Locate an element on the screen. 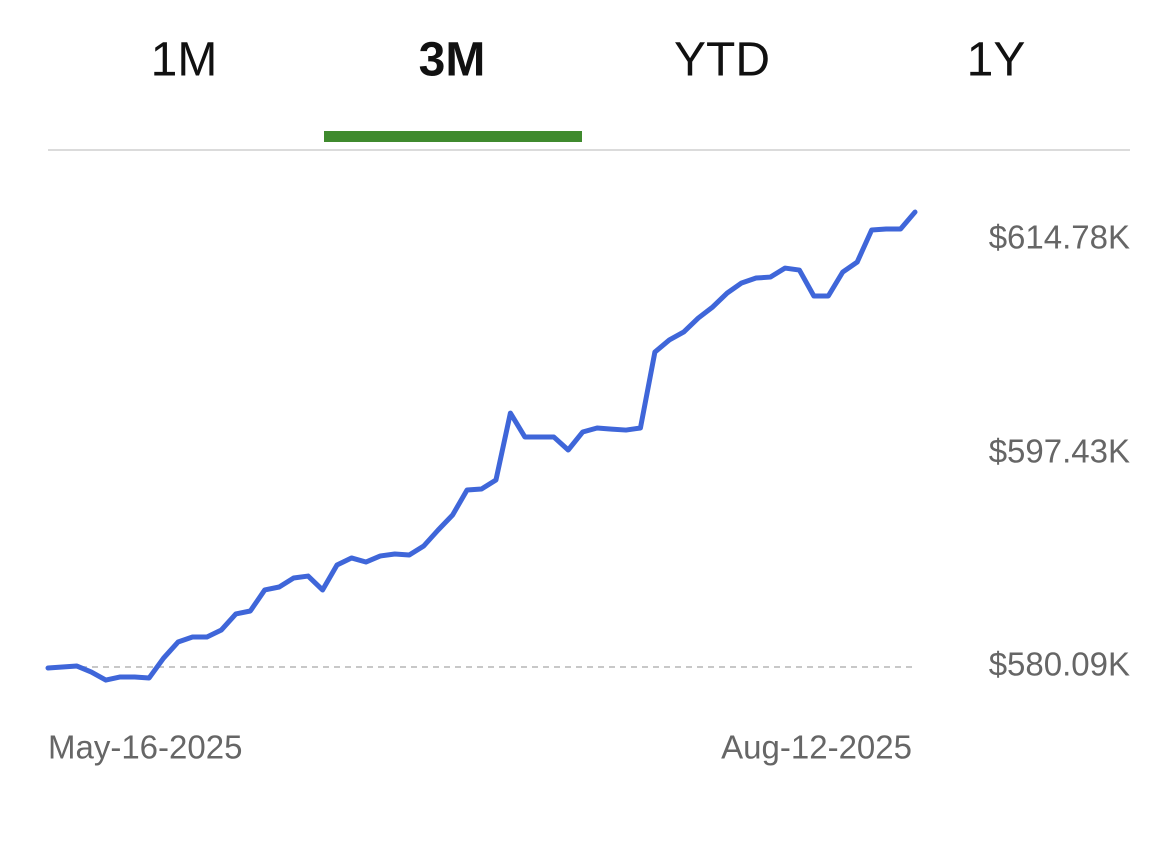 This screenshot has width=1152, height=841. x-tick-label: May-16-2025 is located at coordinates (145, 747).